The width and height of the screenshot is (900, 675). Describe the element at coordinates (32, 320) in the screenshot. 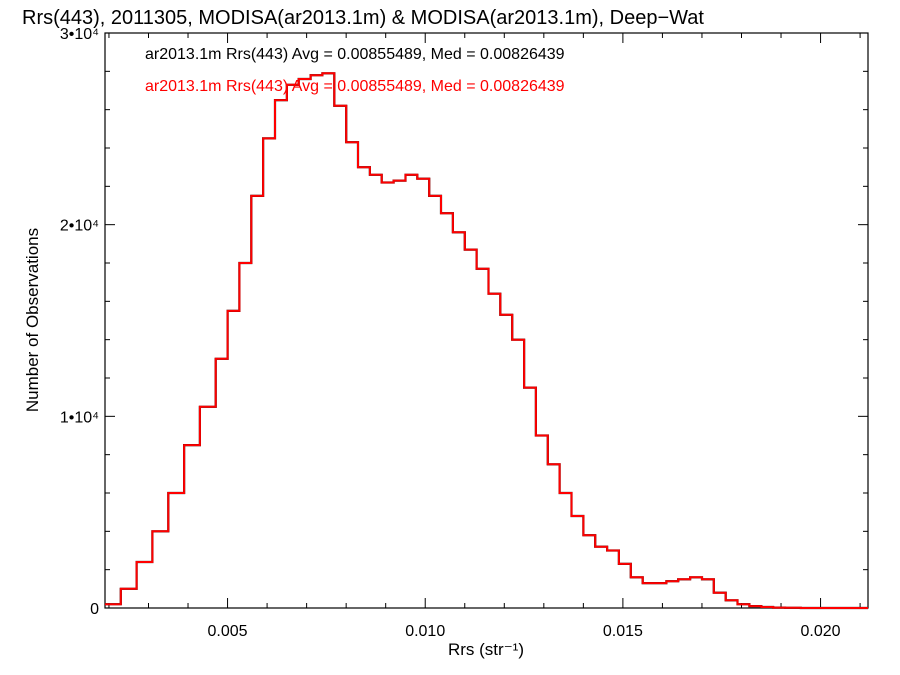

I see `y-axis-label: Number of Observations` at that location.